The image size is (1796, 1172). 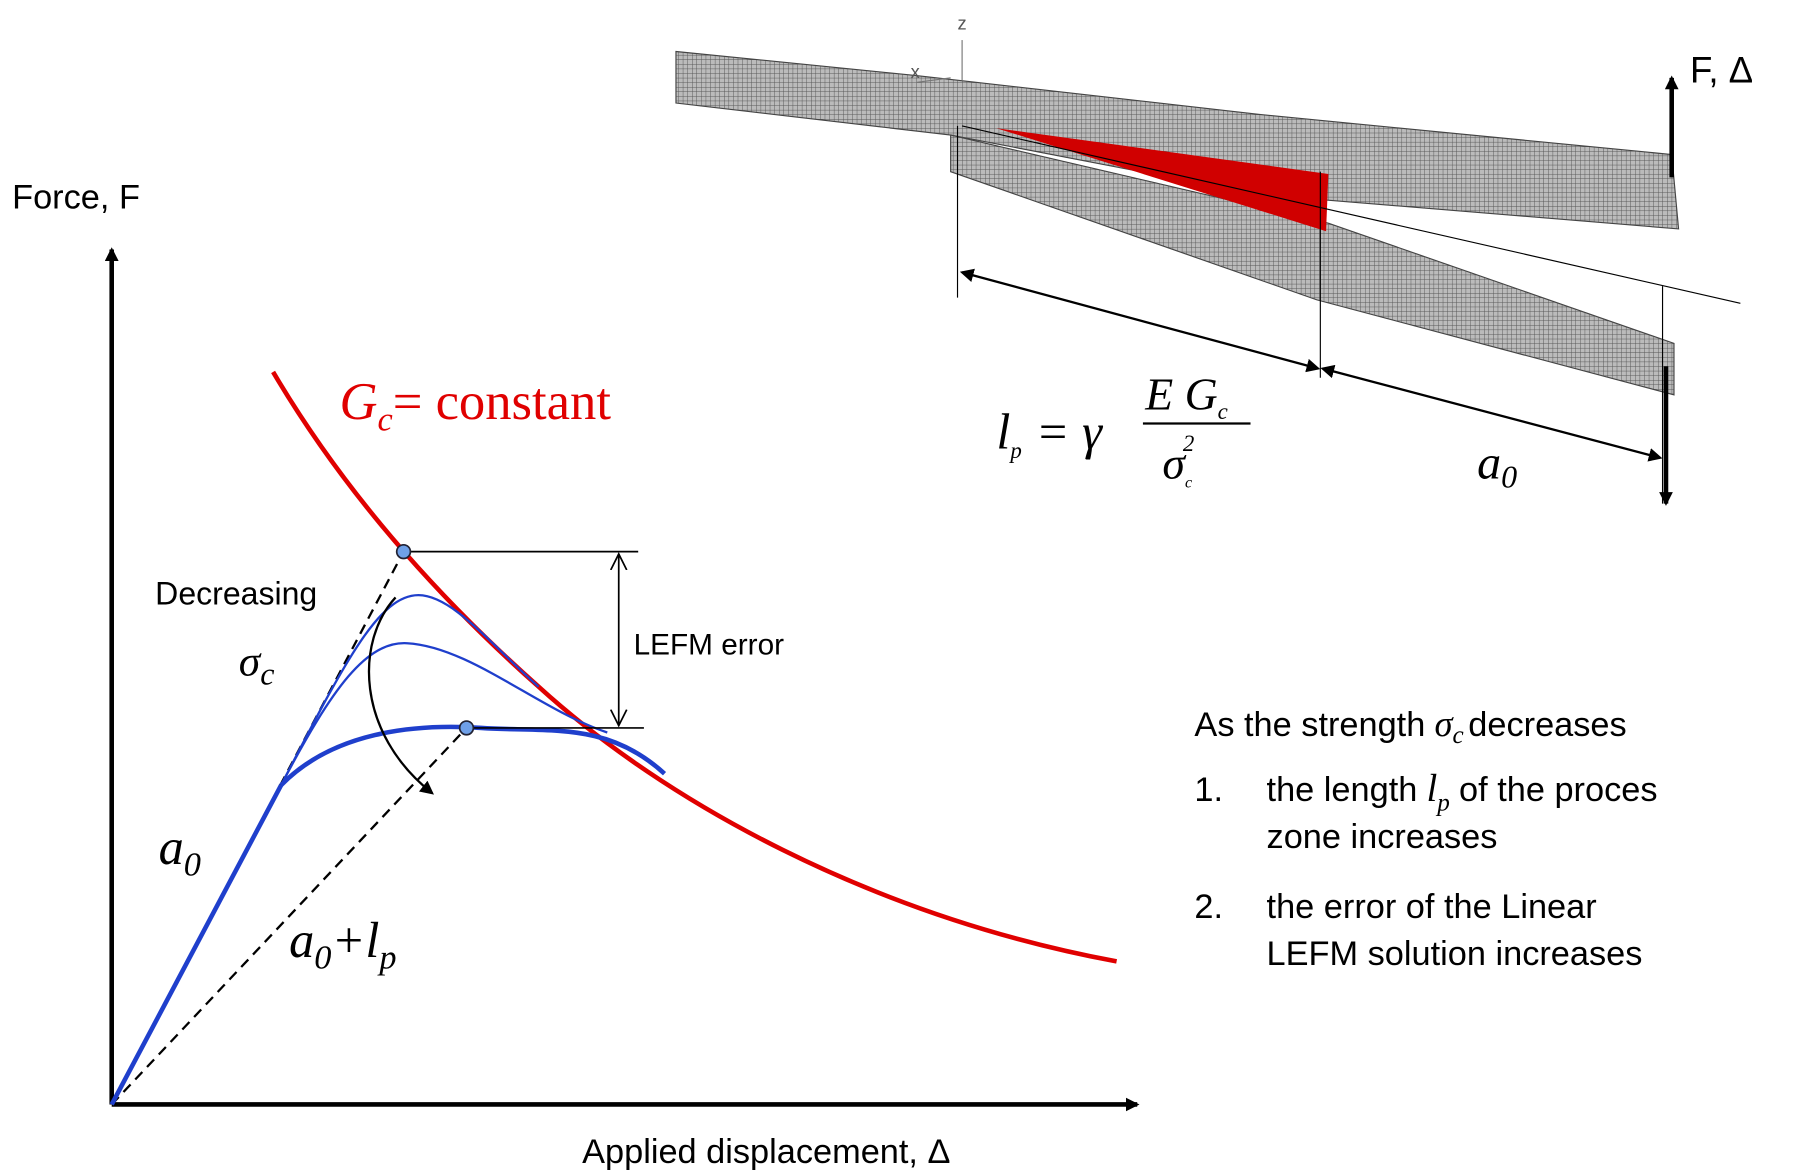 I want to click on note-item-text: zone increases, so click(x=1382, y=837).